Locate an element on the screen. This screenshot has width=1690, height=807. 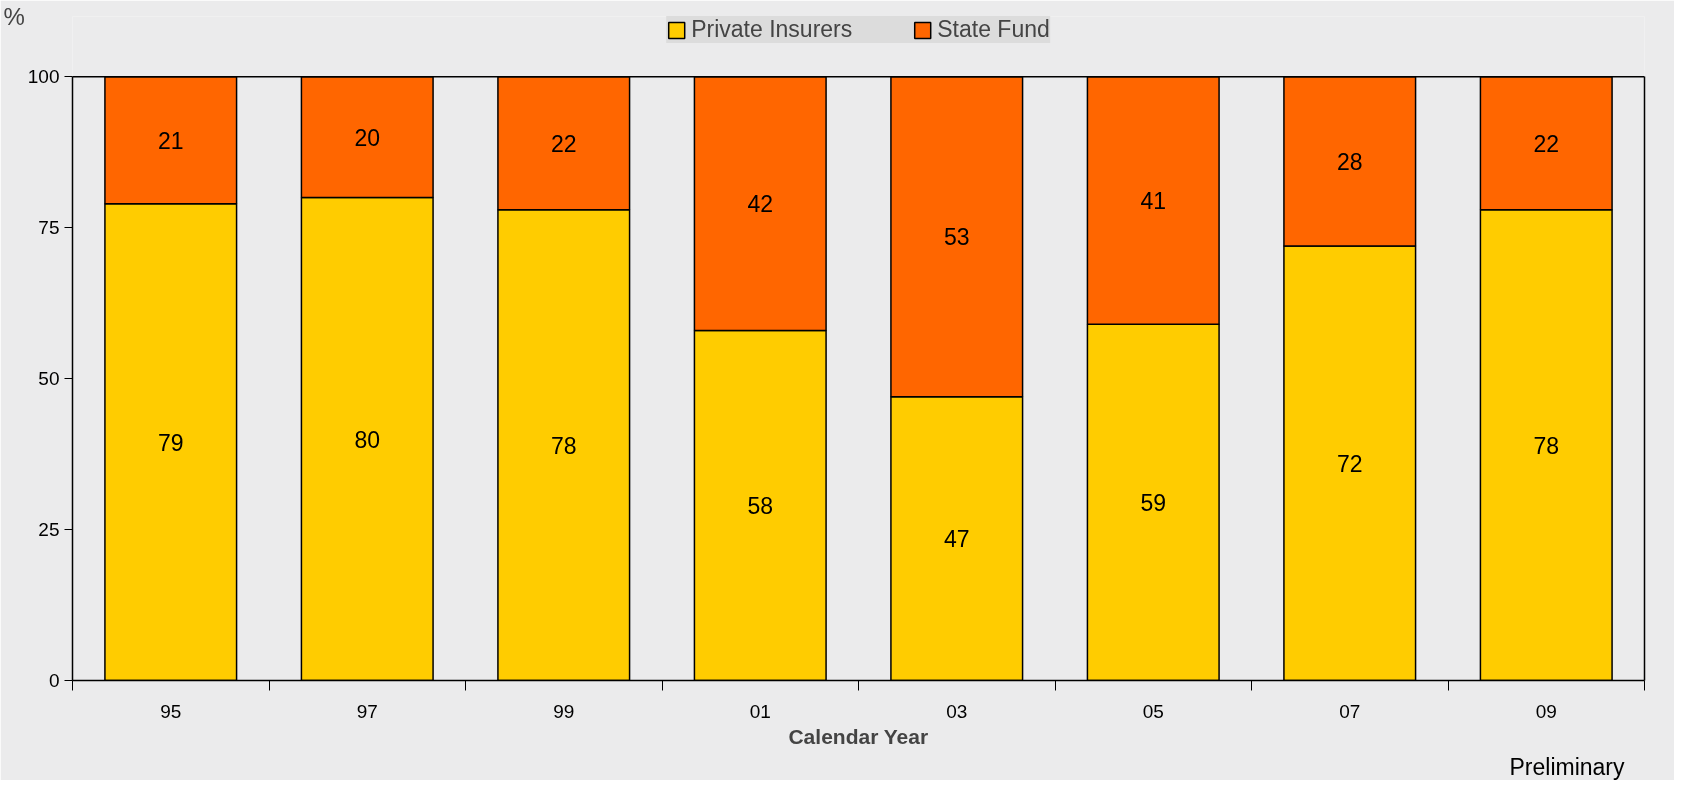
legend-label: Private Insurers is located at coordinates (772, 29).